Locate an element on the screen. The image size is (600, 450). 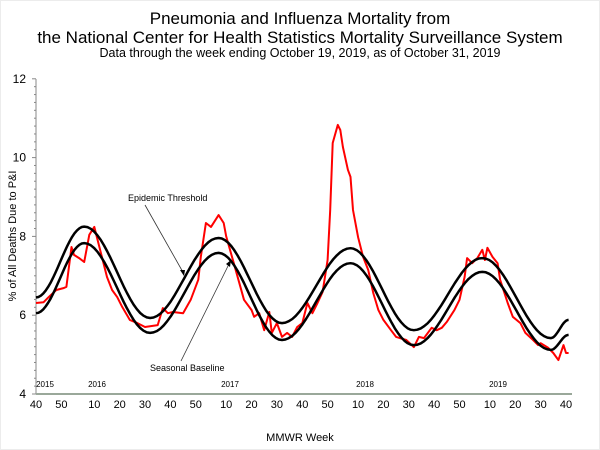
baseline-arrowhead is located at coordinates (228, 263).